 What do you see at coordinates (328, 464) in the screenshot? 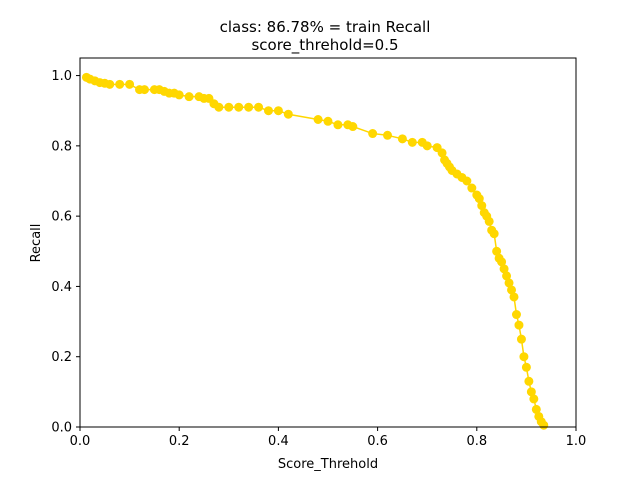
I see `x-axis-label: Score_Threhold` at bounding box center [328, 464].